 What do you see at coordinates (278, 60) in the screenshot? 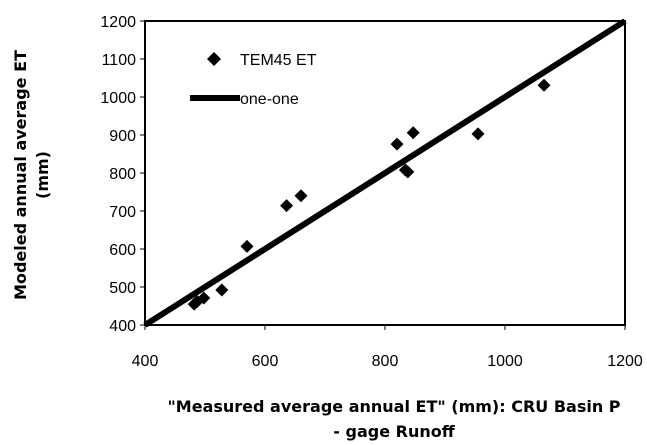
I see `legend-label-tem45: TEM45 ET` at bounding box center [278, 60].